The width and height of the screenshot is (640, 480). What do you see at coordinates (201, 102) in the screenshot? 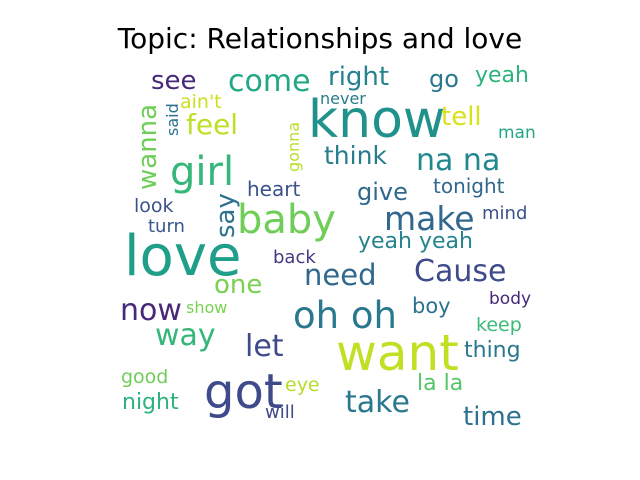
I see `word-ain-t: ain't` at bounding box center [201, 102].